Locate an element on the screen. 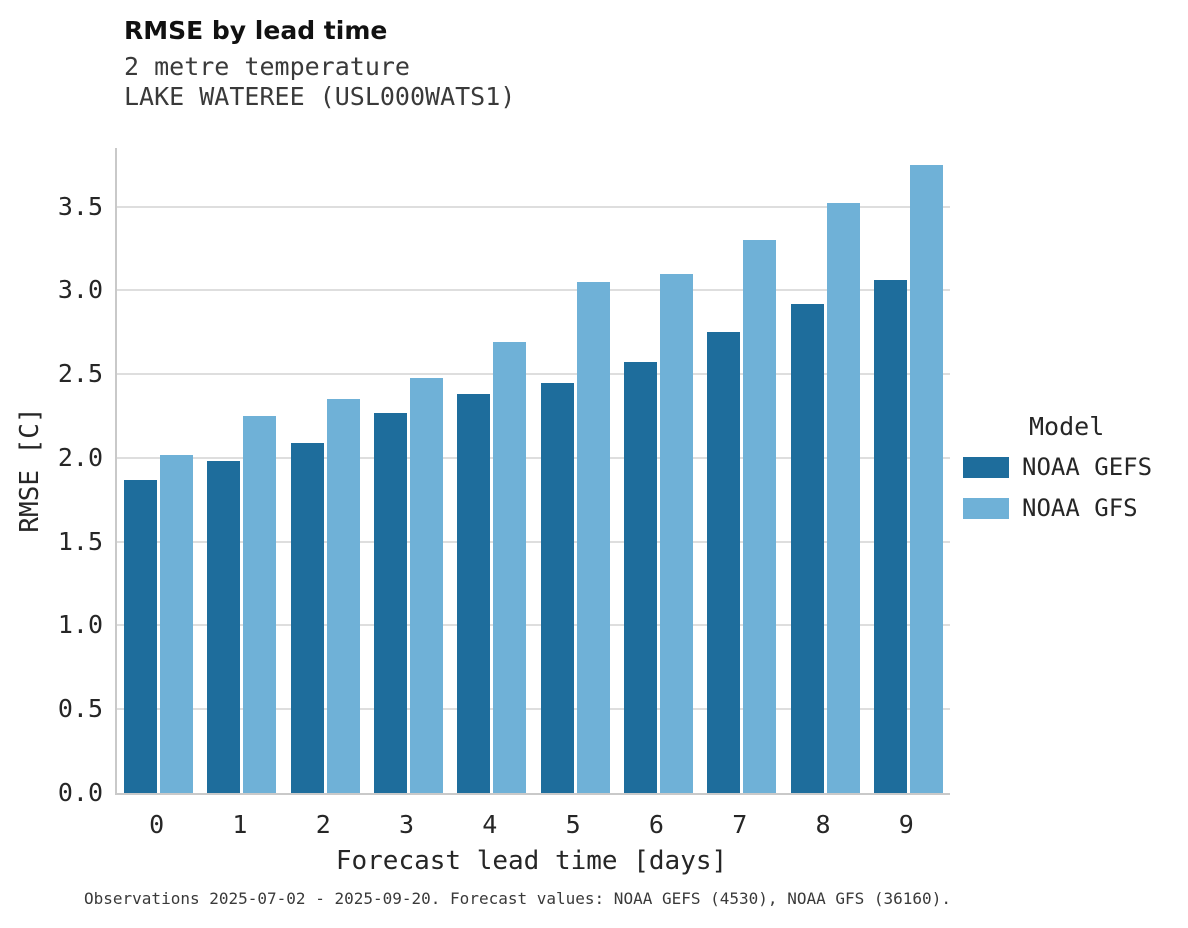 The height and width of the screenshot is (928, 1188). y-tick-label-2.5: 2.5 is located at coordinates (80, 374).